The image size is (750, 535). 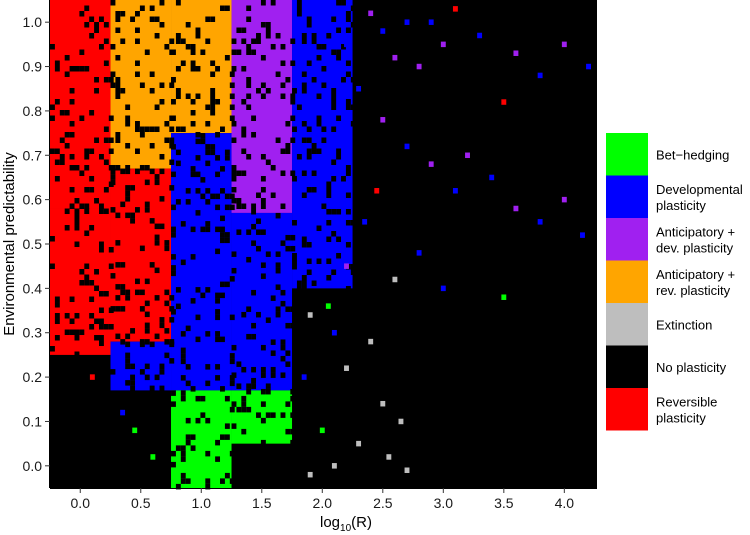 I want to click on y-tick-label: 0.8, so click(x=33, y=111).